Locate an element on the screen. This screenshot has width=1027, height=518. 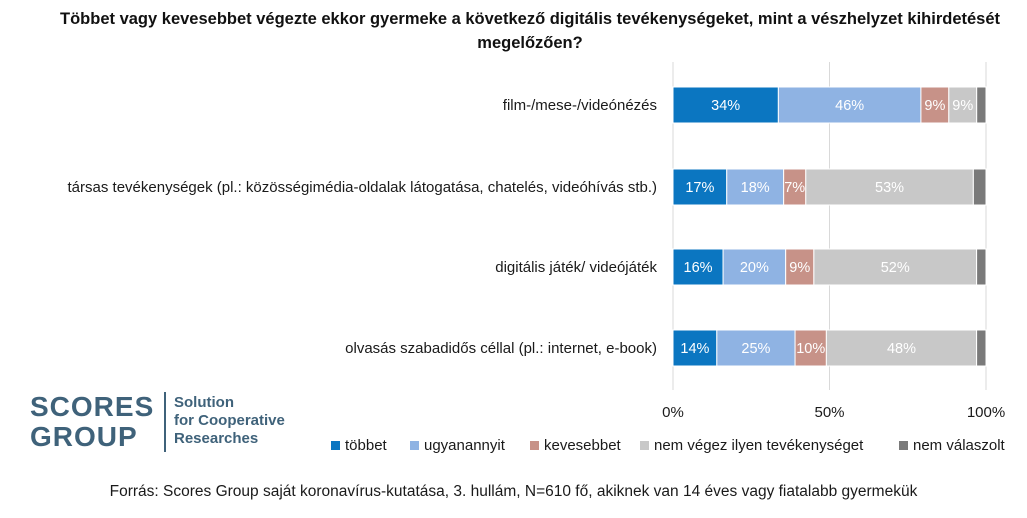
legend-label: többet is located at coordinates (366, 445).